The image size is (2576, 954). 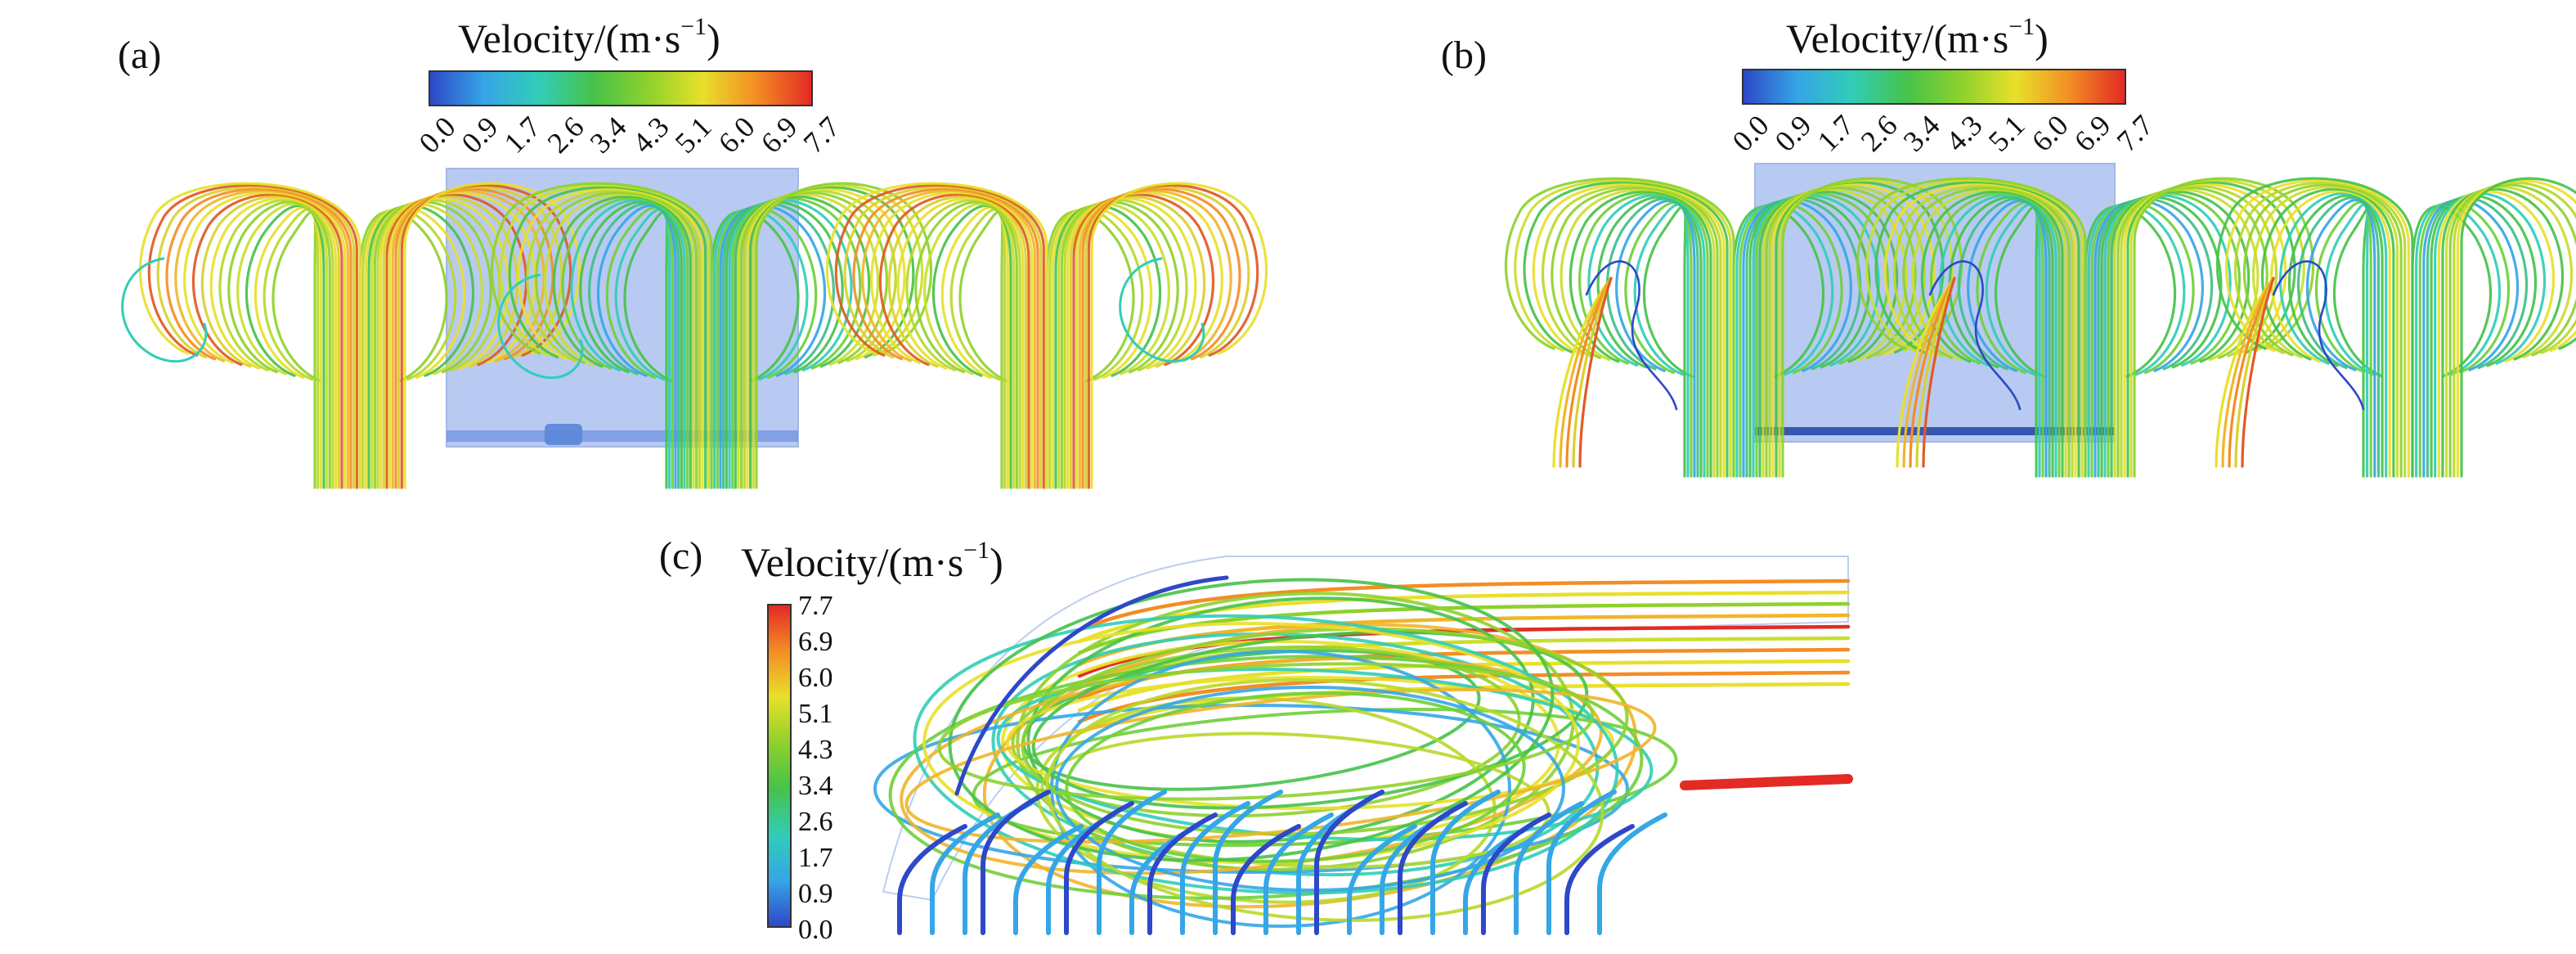 What do you see at coordinates (1935, 431) in the screenshot?
I see `room-floor` at bounding box center [1935, 431].